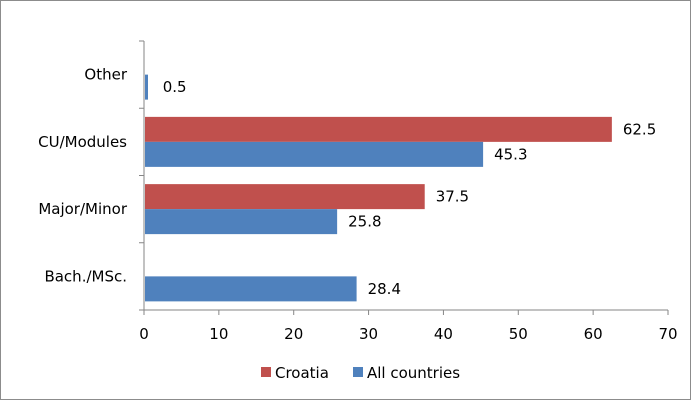  What do you see at coordinates (85, 276) in the screenshot?
I see `category-label: Bach./MSc.` at bounding box center [85, 276].